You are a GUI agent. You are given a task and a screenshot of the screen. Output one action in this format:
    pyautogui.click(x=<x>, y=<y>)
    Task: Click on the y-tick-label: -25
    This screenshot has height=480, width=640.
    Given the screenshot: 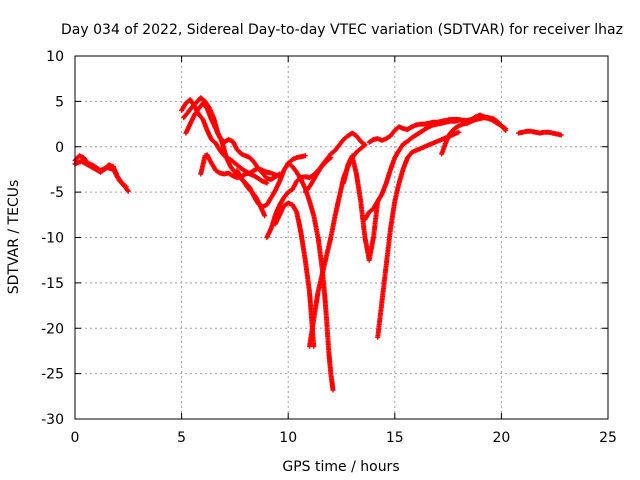 What is the action you would take?
    pyautogui.click(x=52, y=375)
    